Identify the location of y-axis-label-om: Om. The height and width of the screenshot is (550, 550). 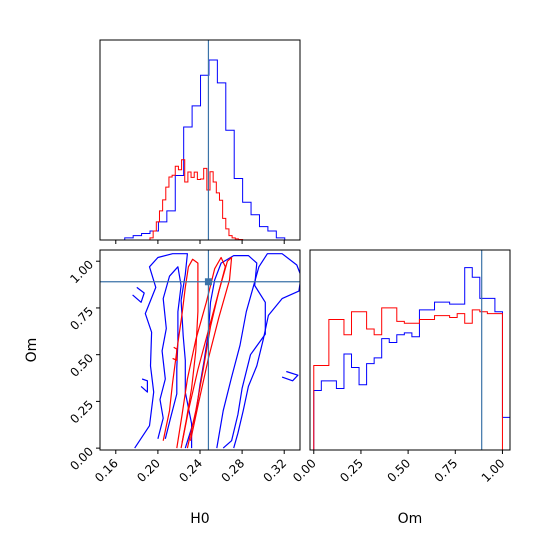
(32, 350).